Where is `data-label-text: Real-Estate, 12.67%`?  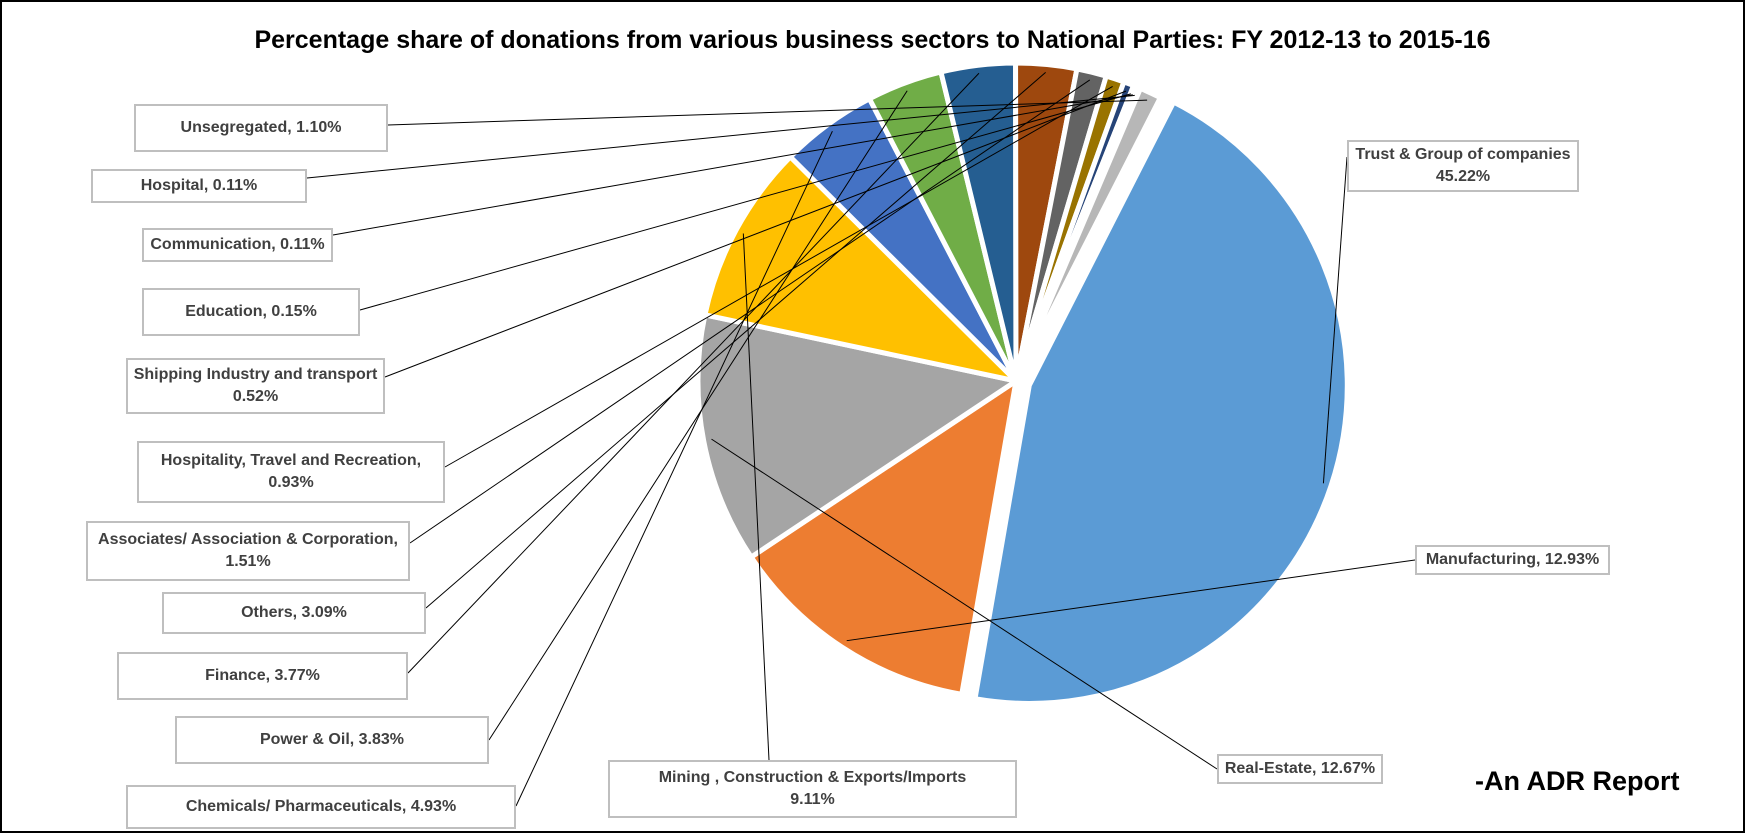 data-label-text: Real-Estate, 12.67% is located at coordinates (1300, 768).